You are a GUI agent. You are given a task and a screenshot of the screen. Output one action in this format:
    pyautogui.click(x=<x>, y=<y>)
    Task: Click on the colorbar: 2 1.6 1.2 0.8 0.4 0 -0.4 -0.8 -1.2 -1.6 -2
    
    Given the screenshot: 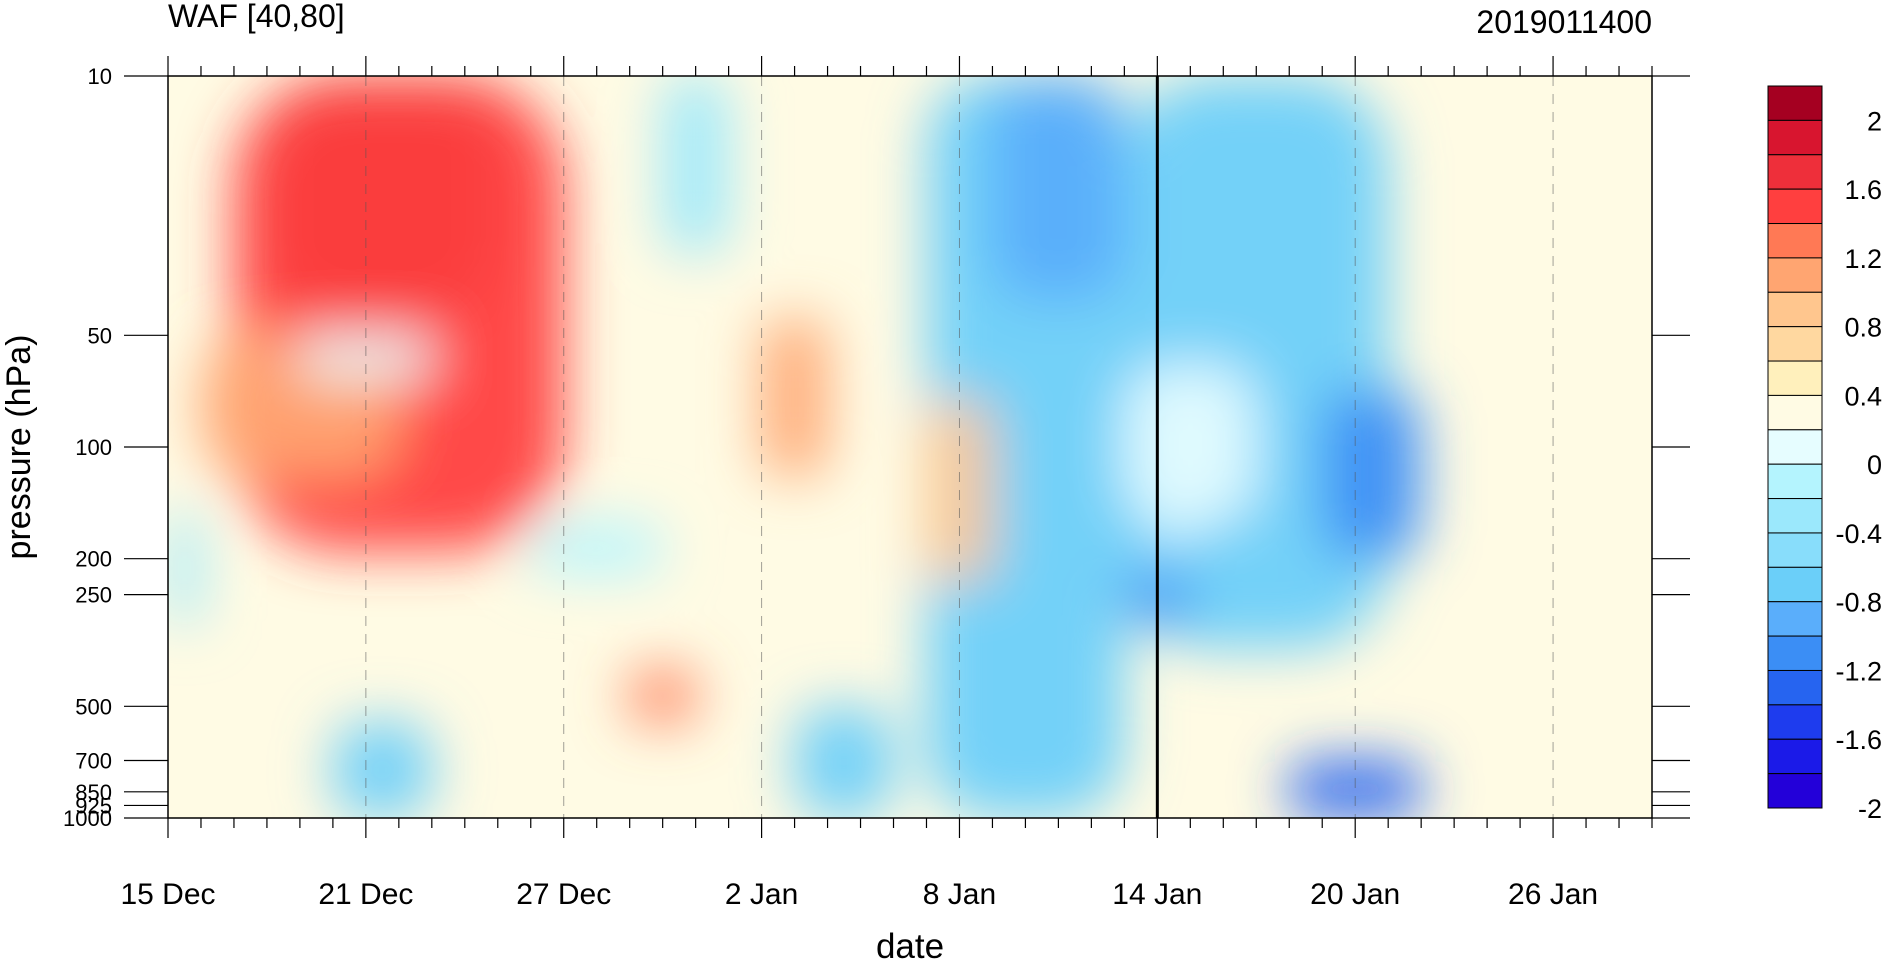 What is the action you would take?
    pyautogui.click(x=1824, y=454)
    